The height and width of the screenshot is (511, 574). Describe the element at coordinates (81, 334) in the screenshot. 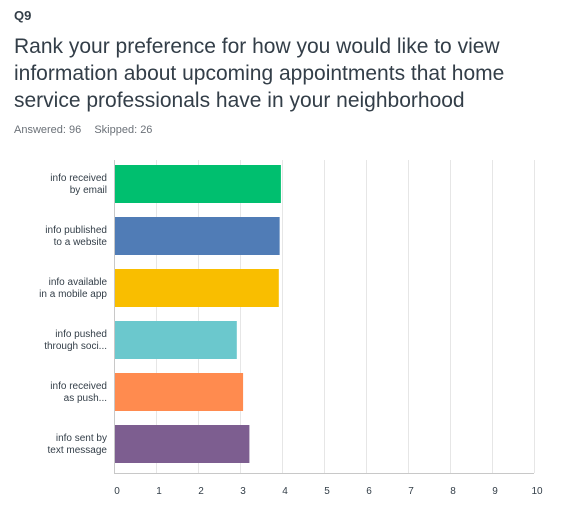

I see `category-label-line: info pushed` at that location.